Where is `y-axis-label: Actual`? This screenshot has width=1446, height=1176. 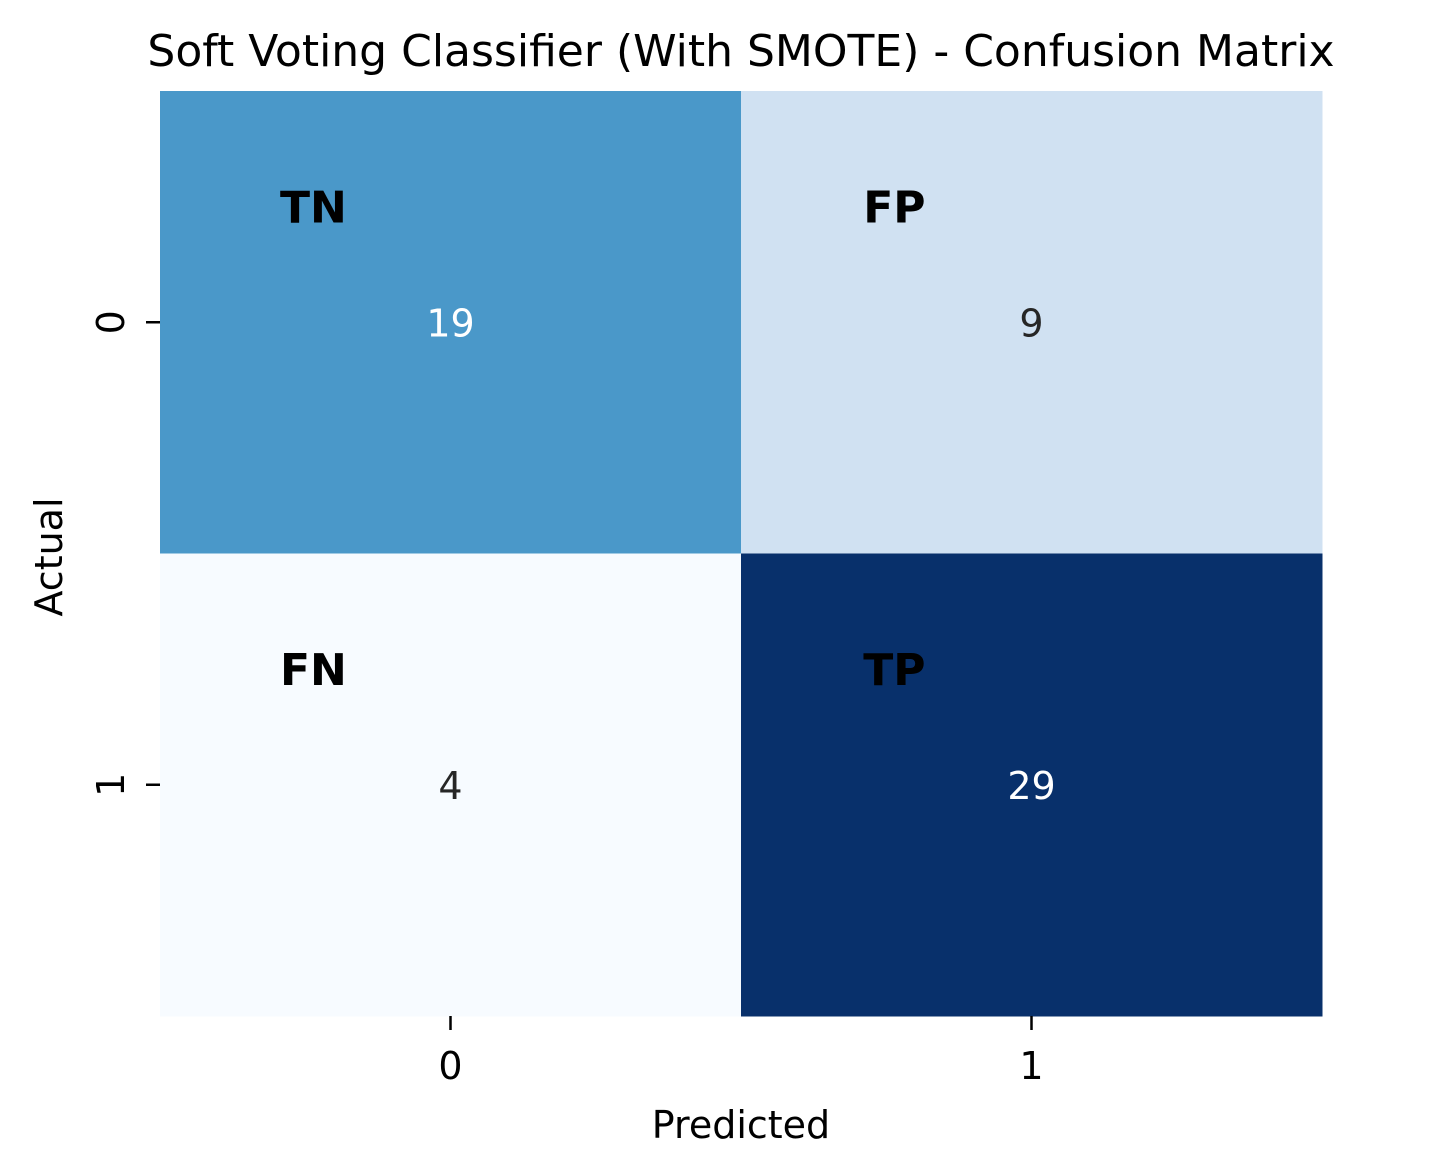
y-axis-label: Actual is located at coordinates (49, 556).